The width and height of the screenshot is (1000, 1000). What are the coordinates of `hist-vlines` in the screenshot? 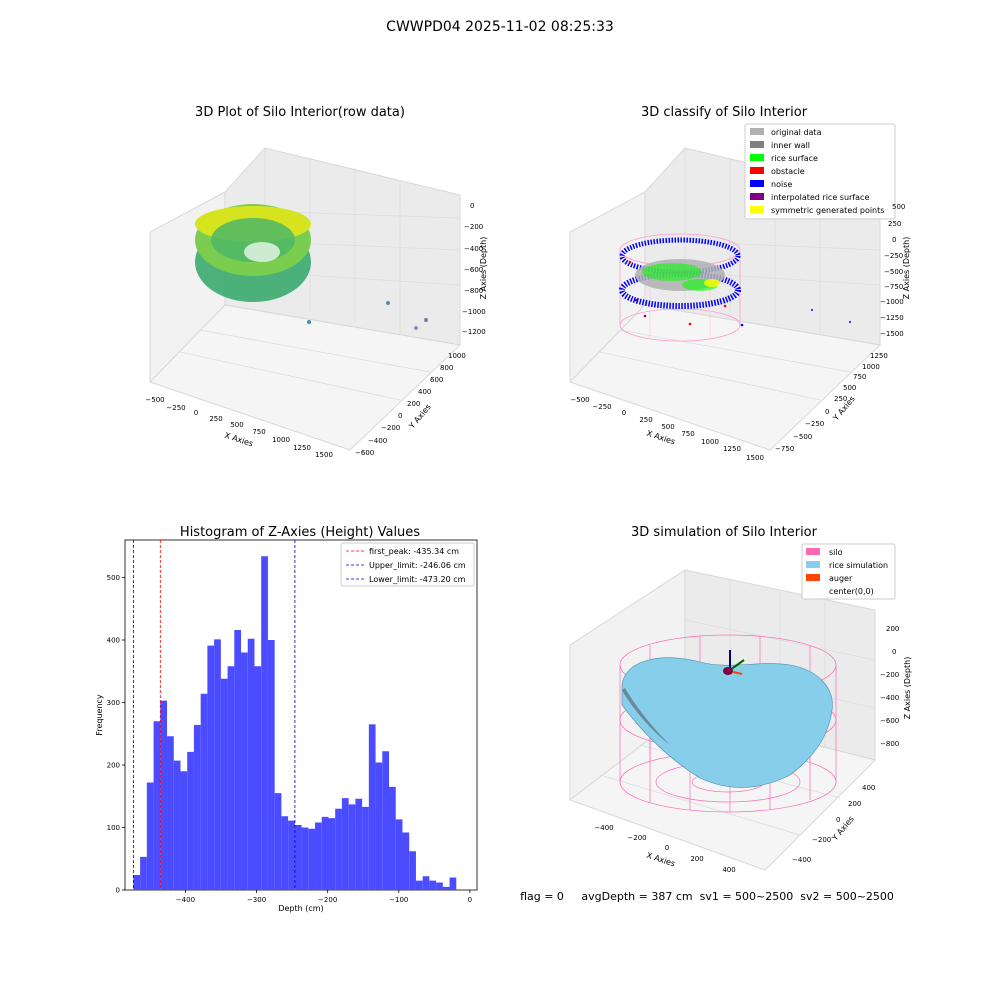 It's located at (214, 715).